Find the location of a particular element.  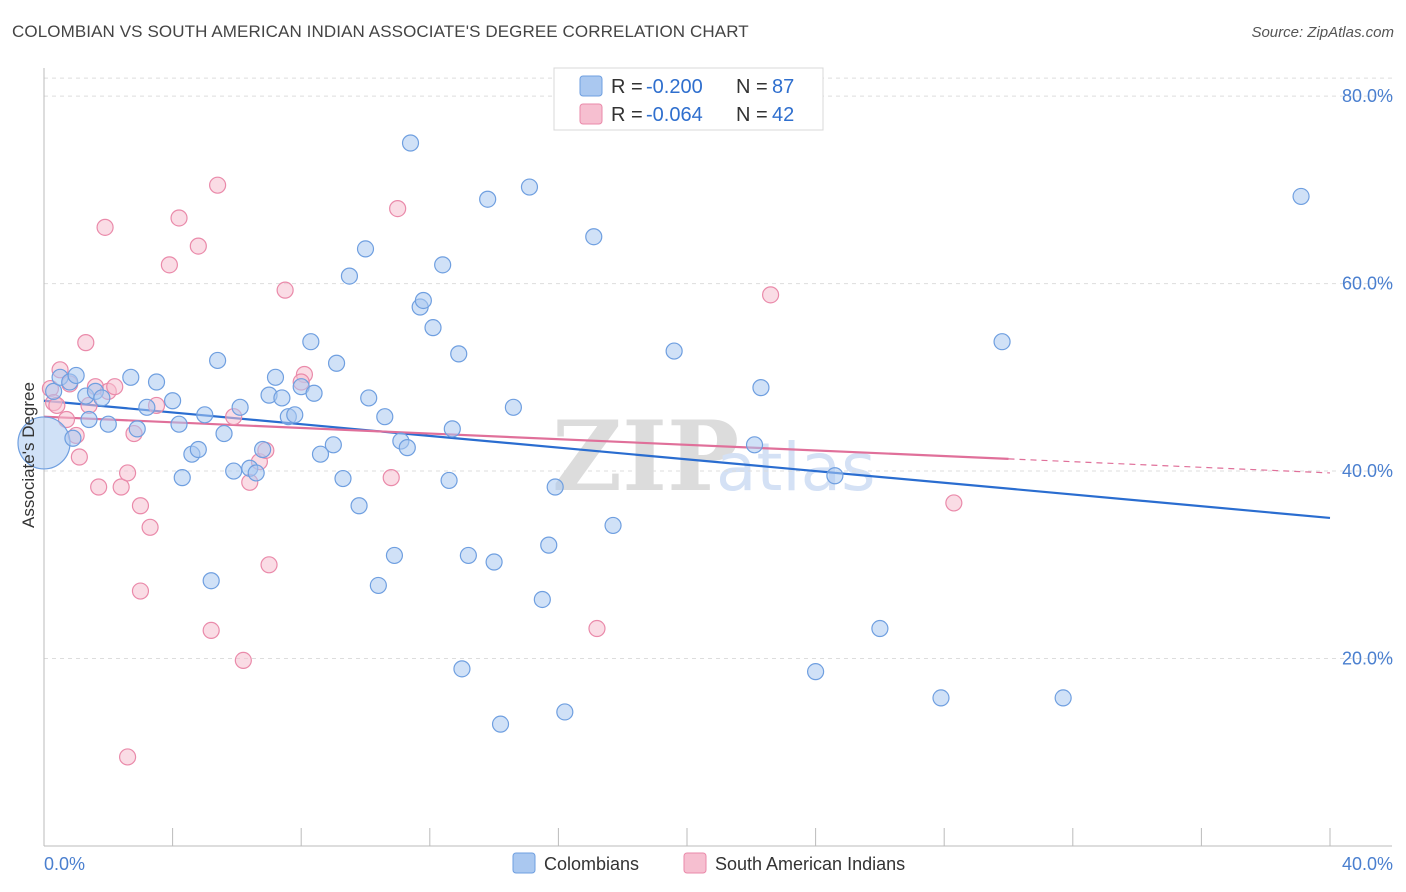

legend-n-label-2: N = is located at coordinates (752, 115).